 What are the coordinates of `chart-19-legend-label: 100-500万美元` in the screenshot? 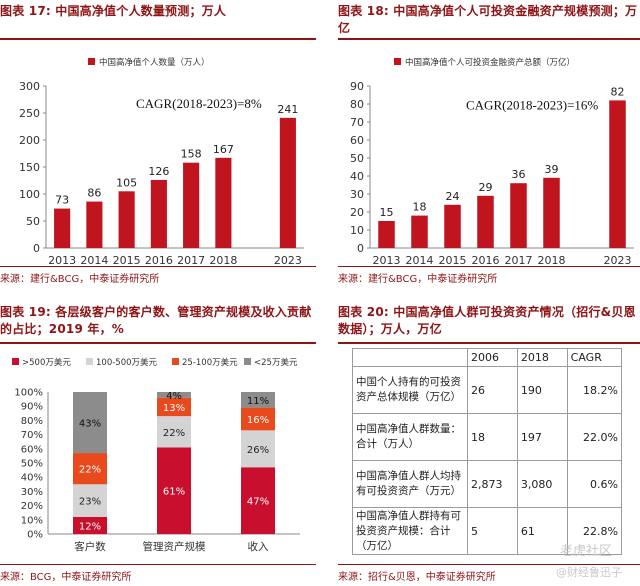 It's located at (127, 362).